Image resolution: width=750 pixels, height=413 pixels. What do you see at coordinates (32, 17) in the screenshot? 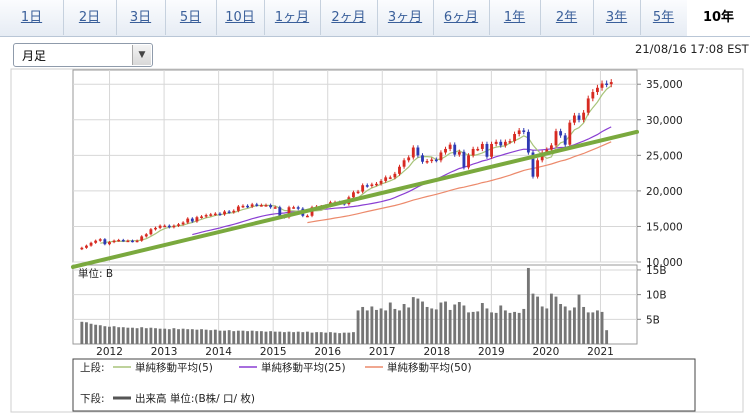
I see `tab-0: 1日` at bounding box center [32, 17].